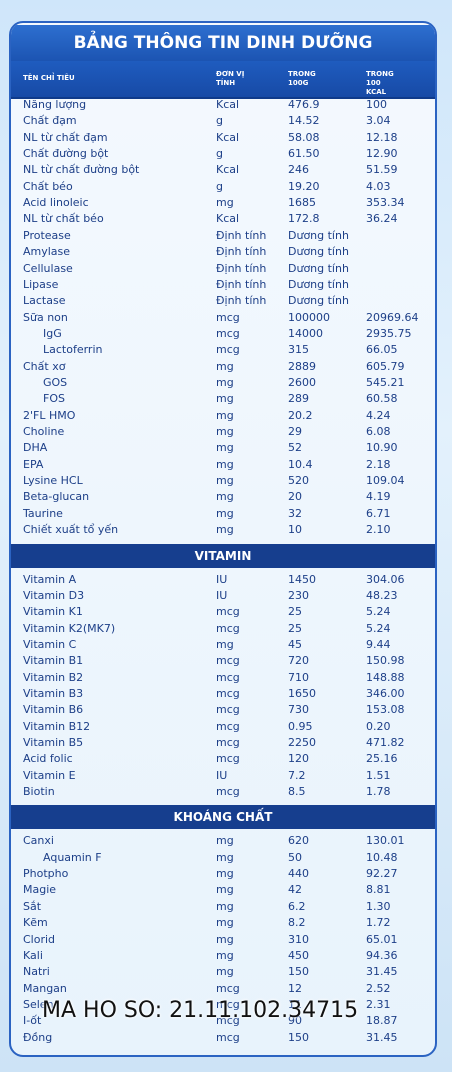  Describe the element at coordinates (223, 514) in the screenshot. I see `table-row: Taurine mg 32 6.71` at that location.